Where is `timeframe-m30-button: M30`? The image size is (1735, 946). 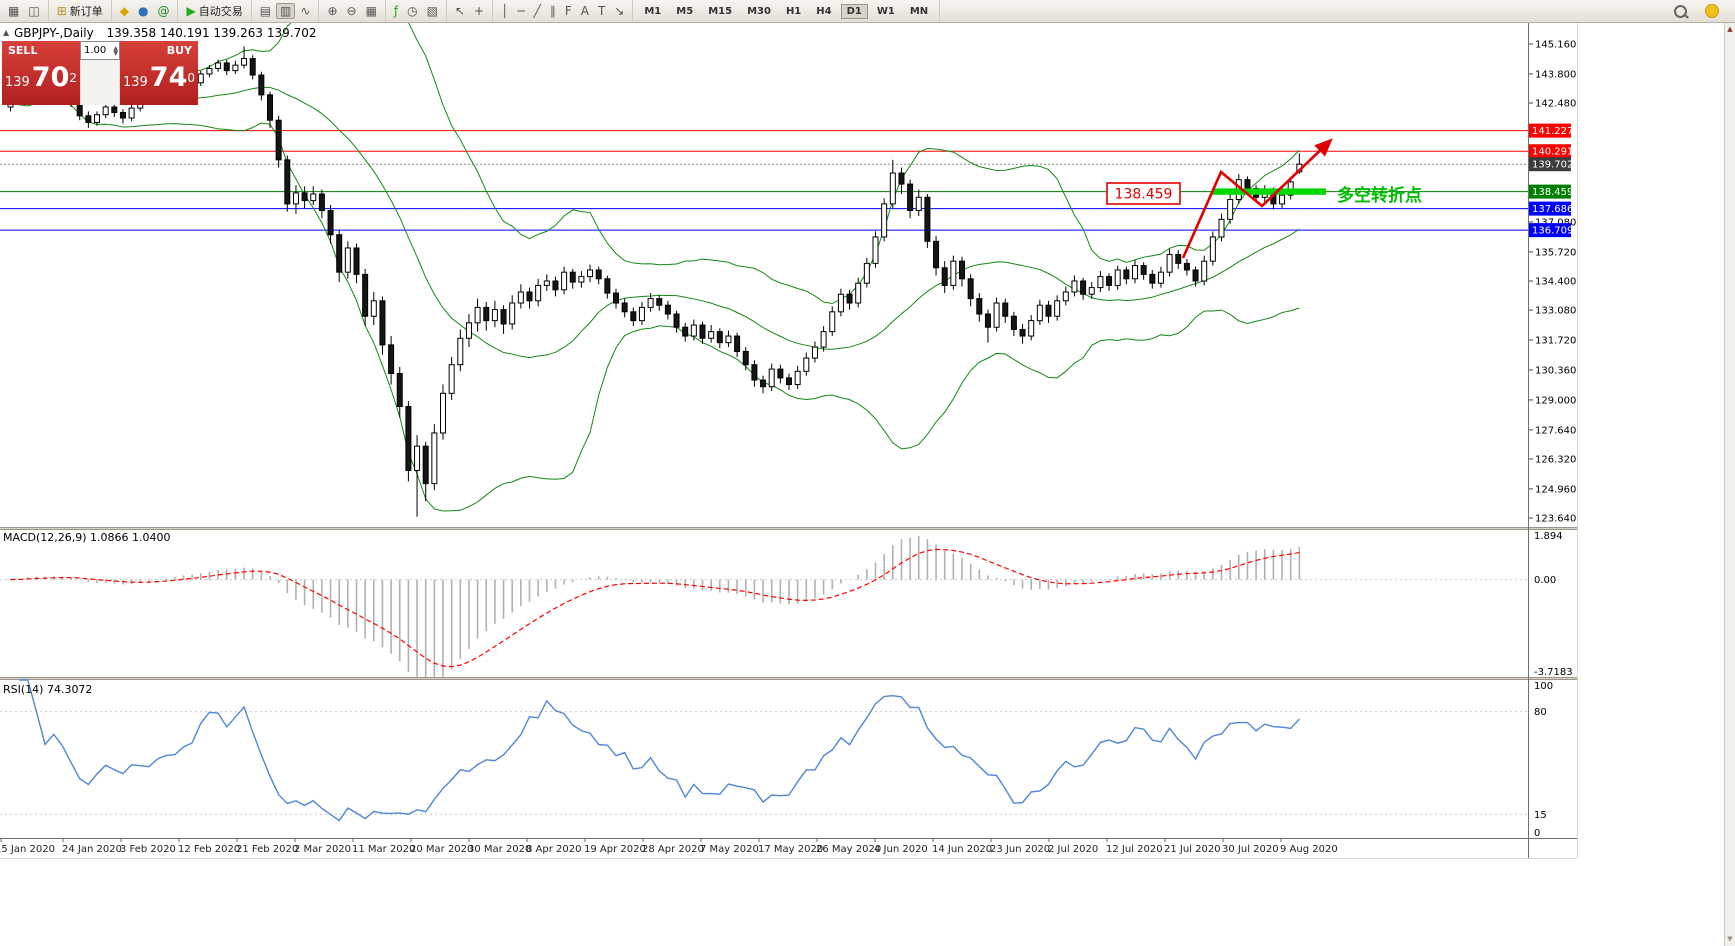
timeframe-m30-button: M30 is located at coordinates (759, 11).